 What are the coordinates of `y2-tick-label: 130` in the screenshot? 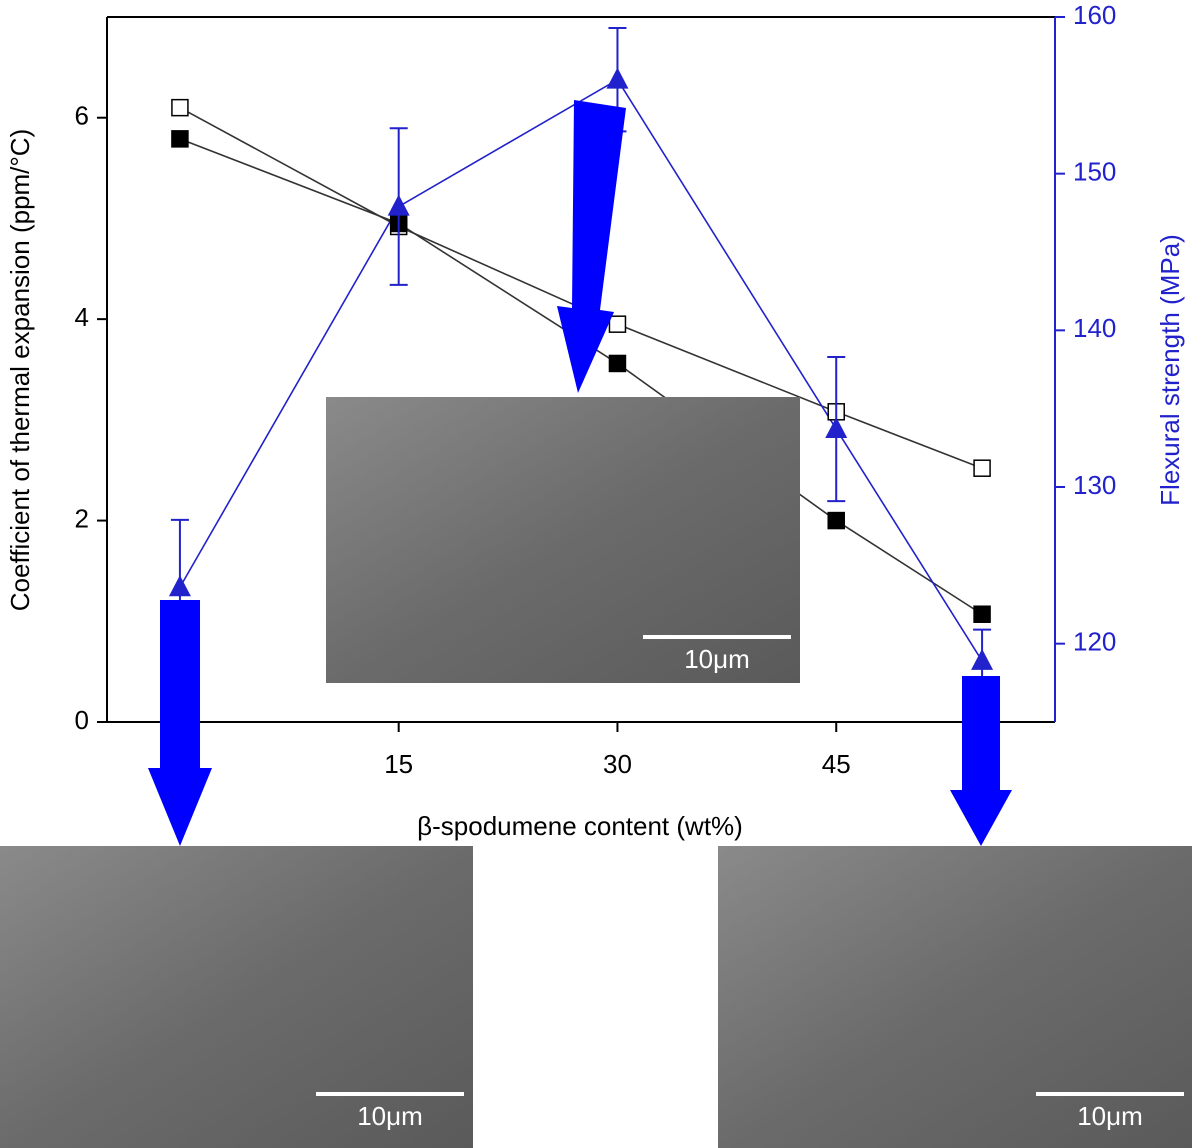 It's located at (1094, 485).